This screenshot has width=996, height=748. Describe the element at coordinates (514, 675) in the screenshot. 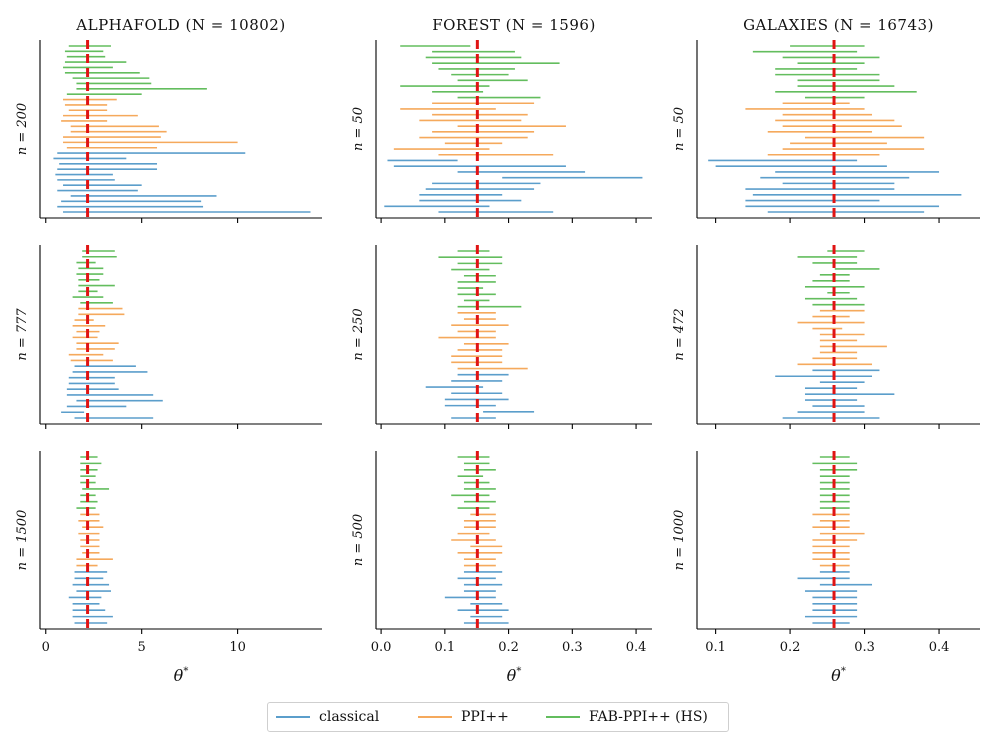

I see `panel-1-2-x-axis-label: θ*` at that location.